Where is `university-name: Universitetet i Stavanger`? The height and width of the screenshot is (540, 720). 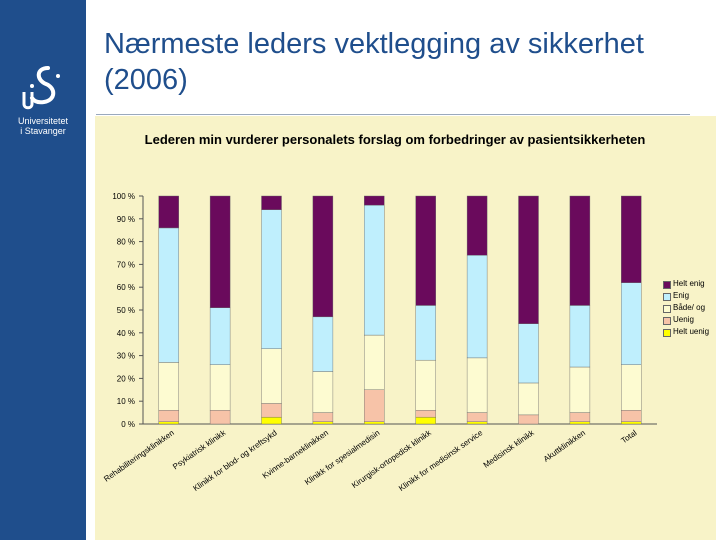
university-name: Universitetet i Stavanger is located at coordinates (43, 126).